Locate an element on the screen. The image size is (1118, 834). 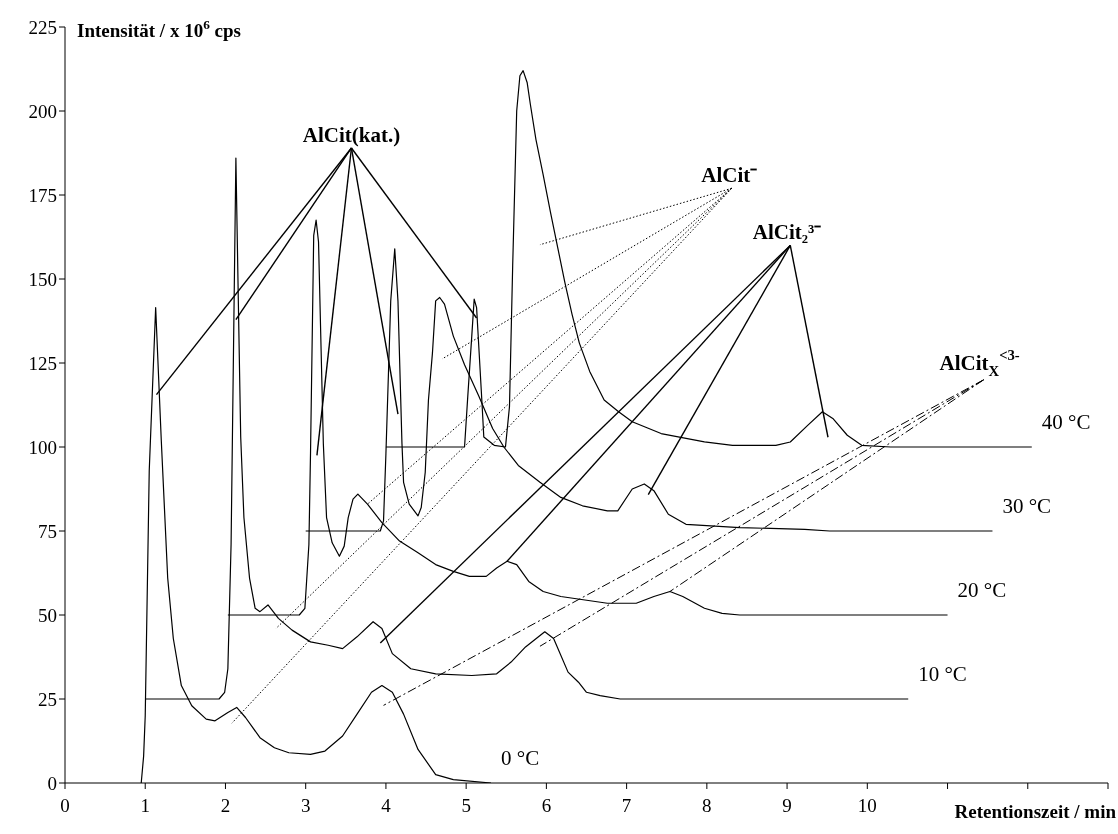
x-tick-label: 10 is located at coordinates (867, 806).